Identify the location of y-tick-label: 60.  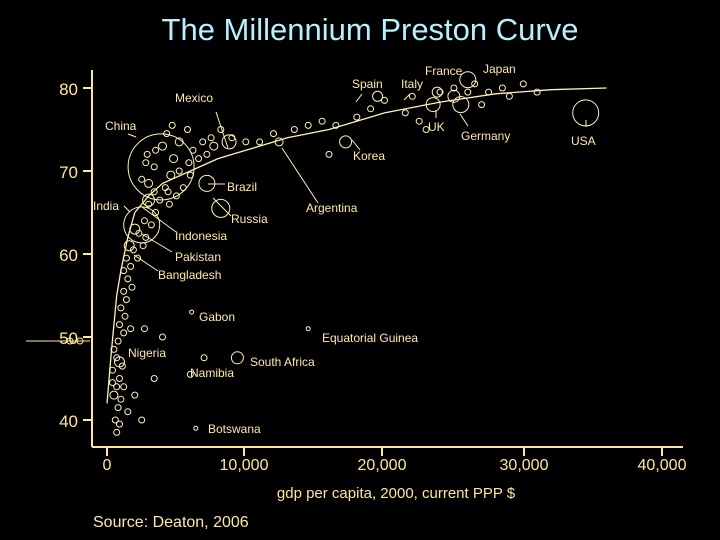
(68, 255).